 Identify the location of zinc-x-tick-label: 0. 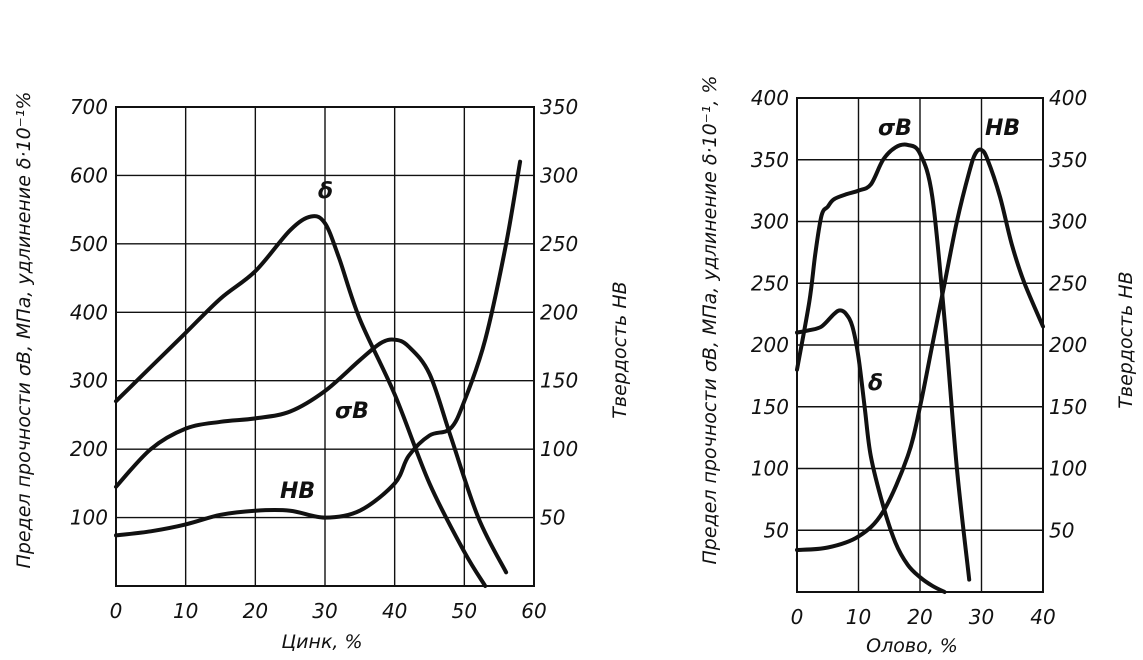
(116, 611).